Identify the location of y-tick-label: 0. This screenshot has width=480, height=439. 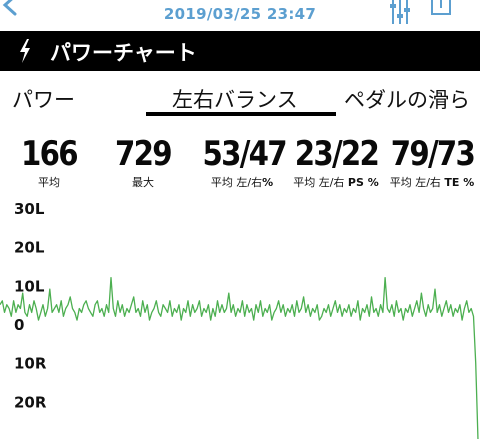
(19, 325).